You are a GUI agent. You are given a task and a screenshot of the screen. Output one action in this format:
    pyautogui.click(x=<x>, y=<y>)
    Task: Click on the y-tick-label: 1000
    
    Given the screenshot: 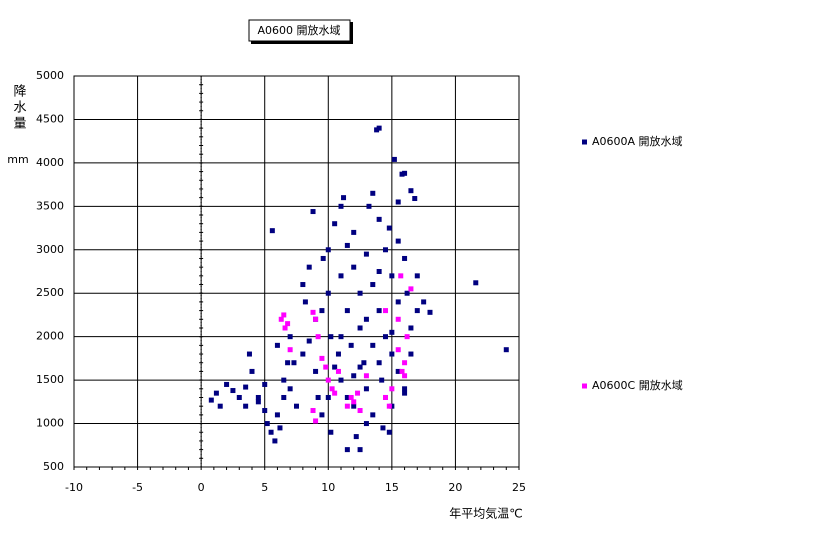 What is the action you would take?
    pyautogui.click(x=50, y=423)
    